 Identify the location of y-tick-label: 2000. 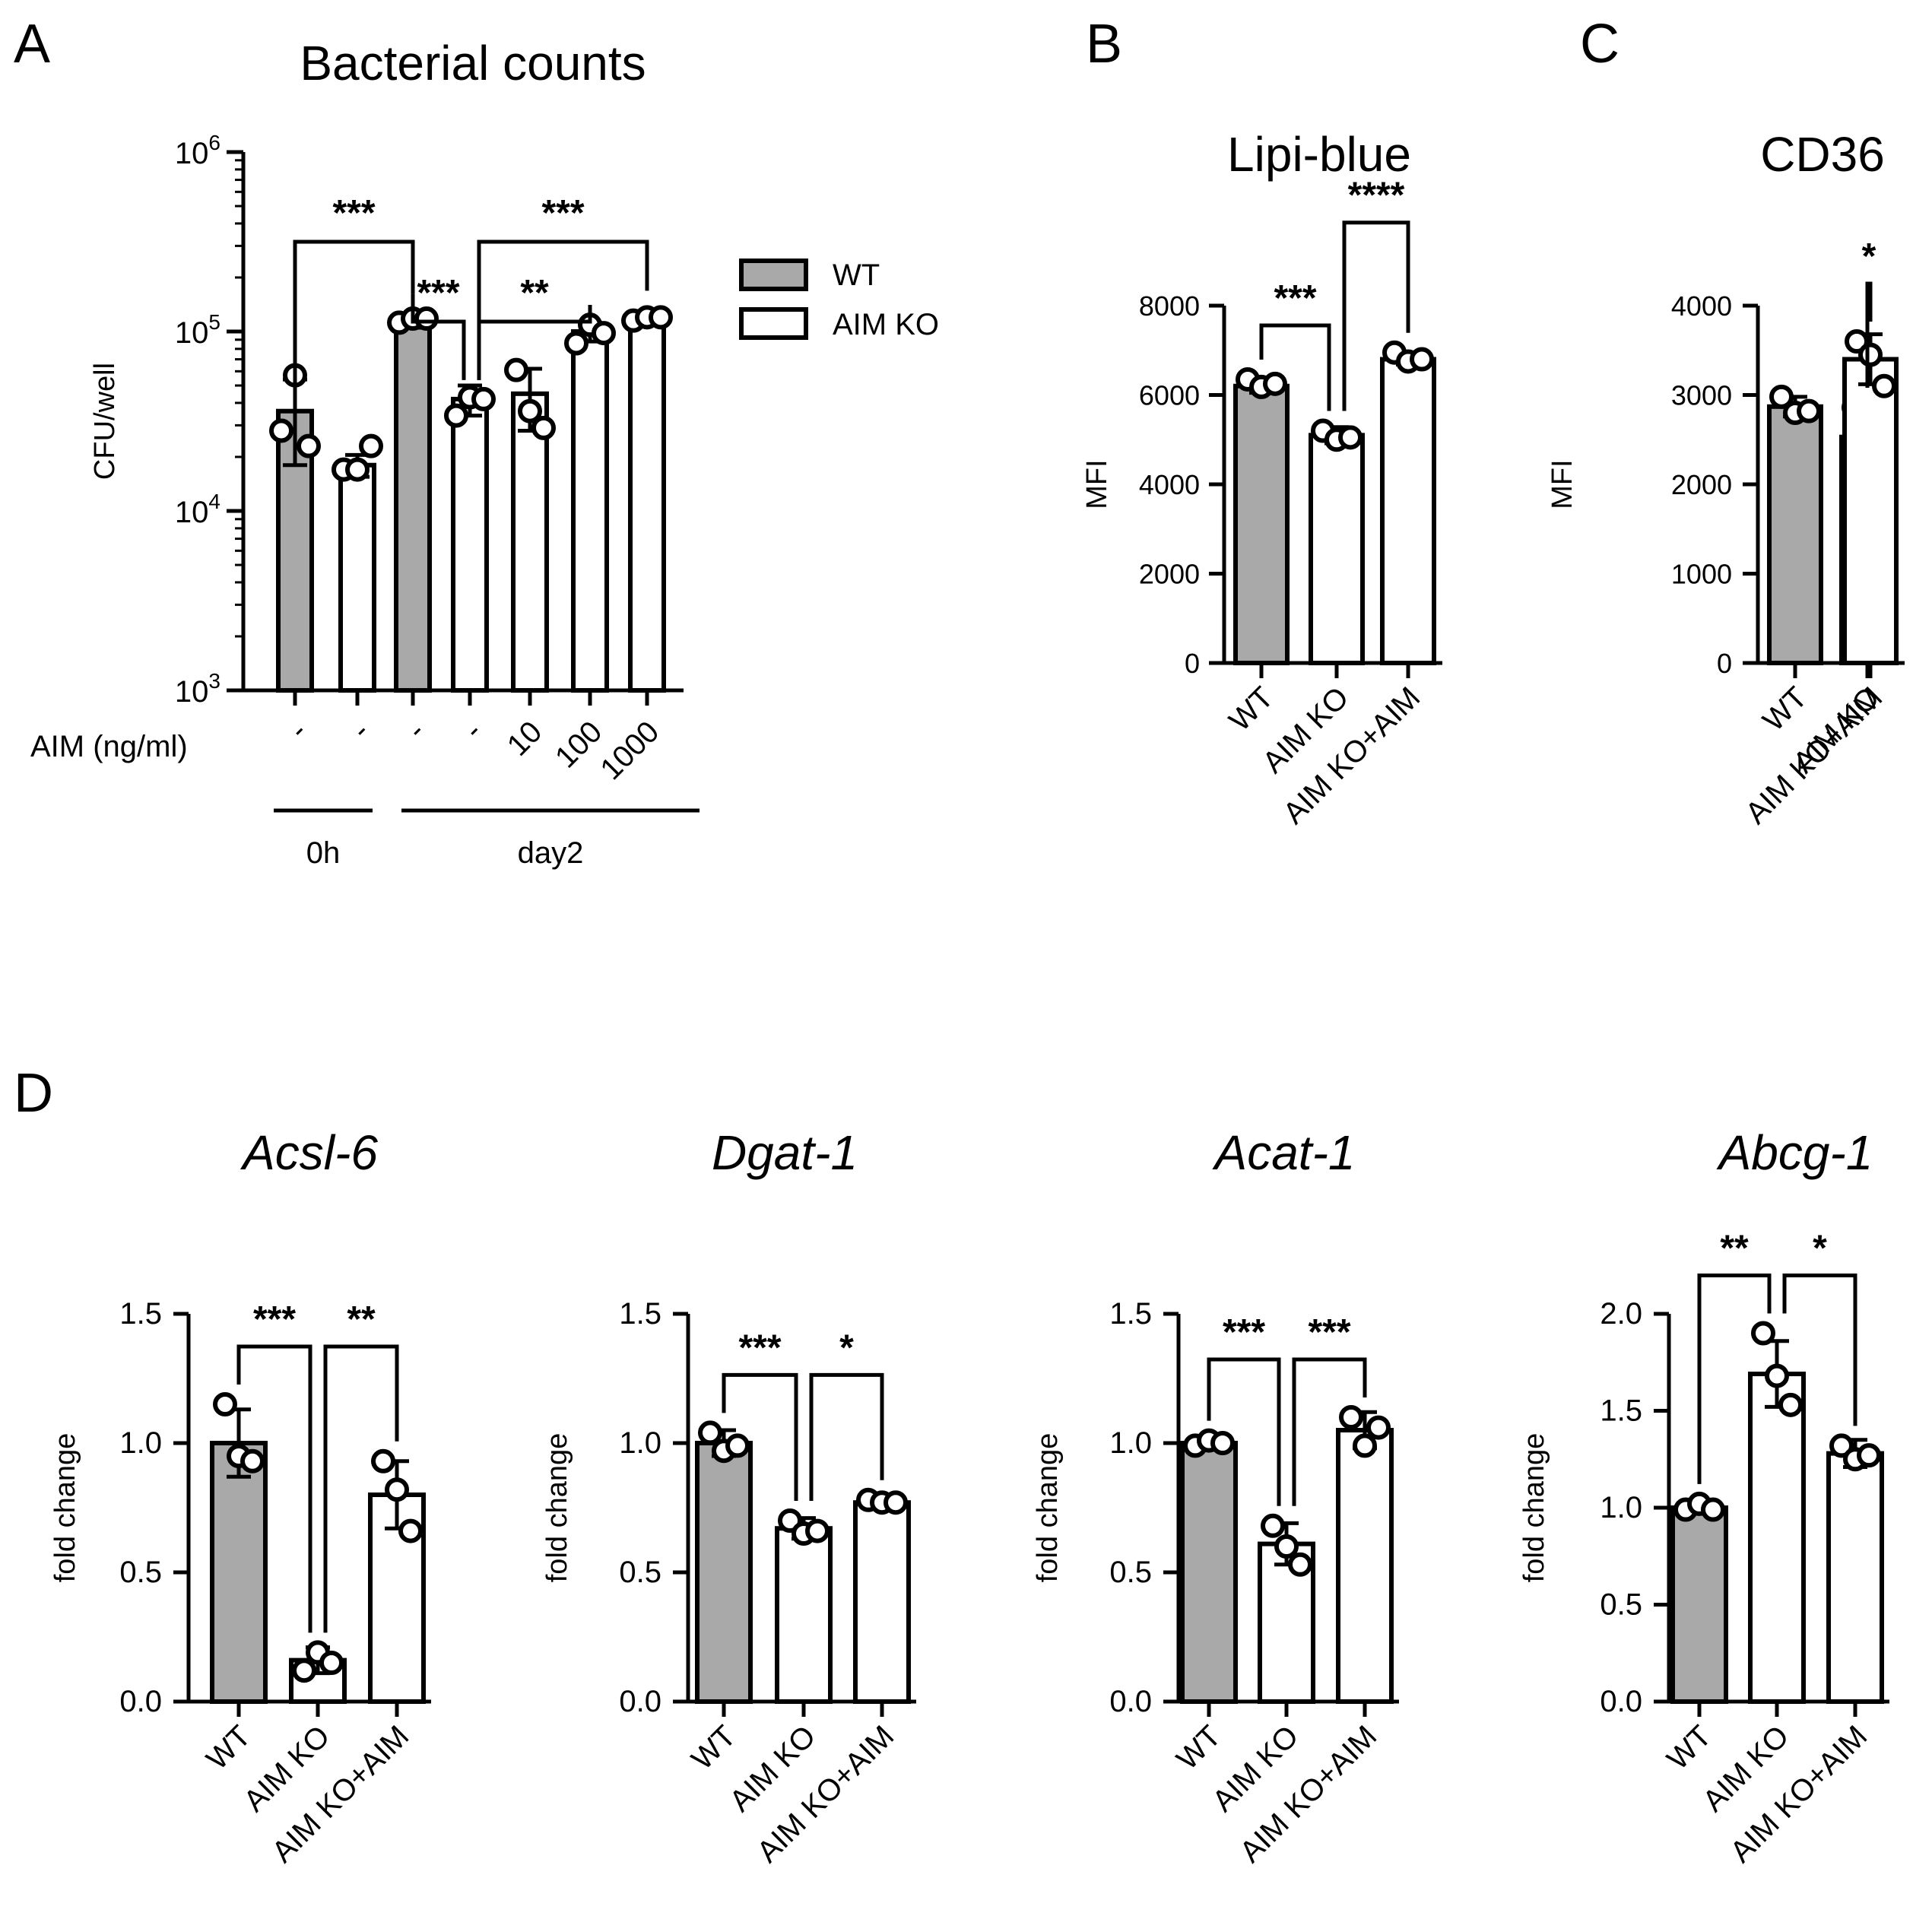
(1702, 484).